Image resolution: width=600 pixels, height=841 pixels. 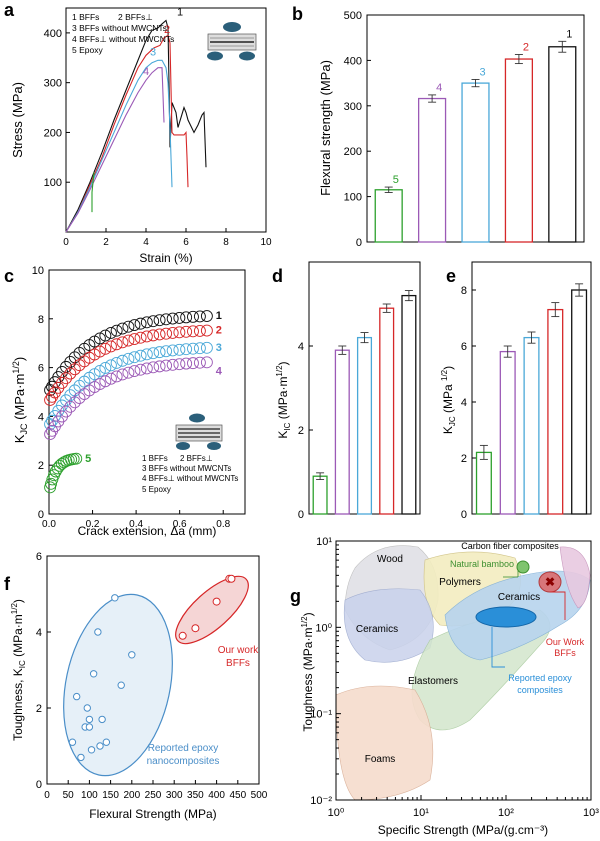 What do you see at coordinates (464, 515) in the screenshot?
I see `e-ytick-label: 0` at bounding box center [464, 515].